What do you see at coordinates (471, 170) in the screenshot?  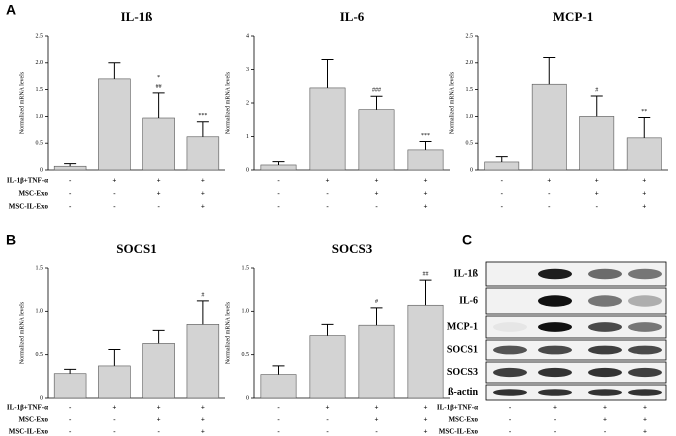 I see `y-tick-label: 0` at bounding box center [471, 170].